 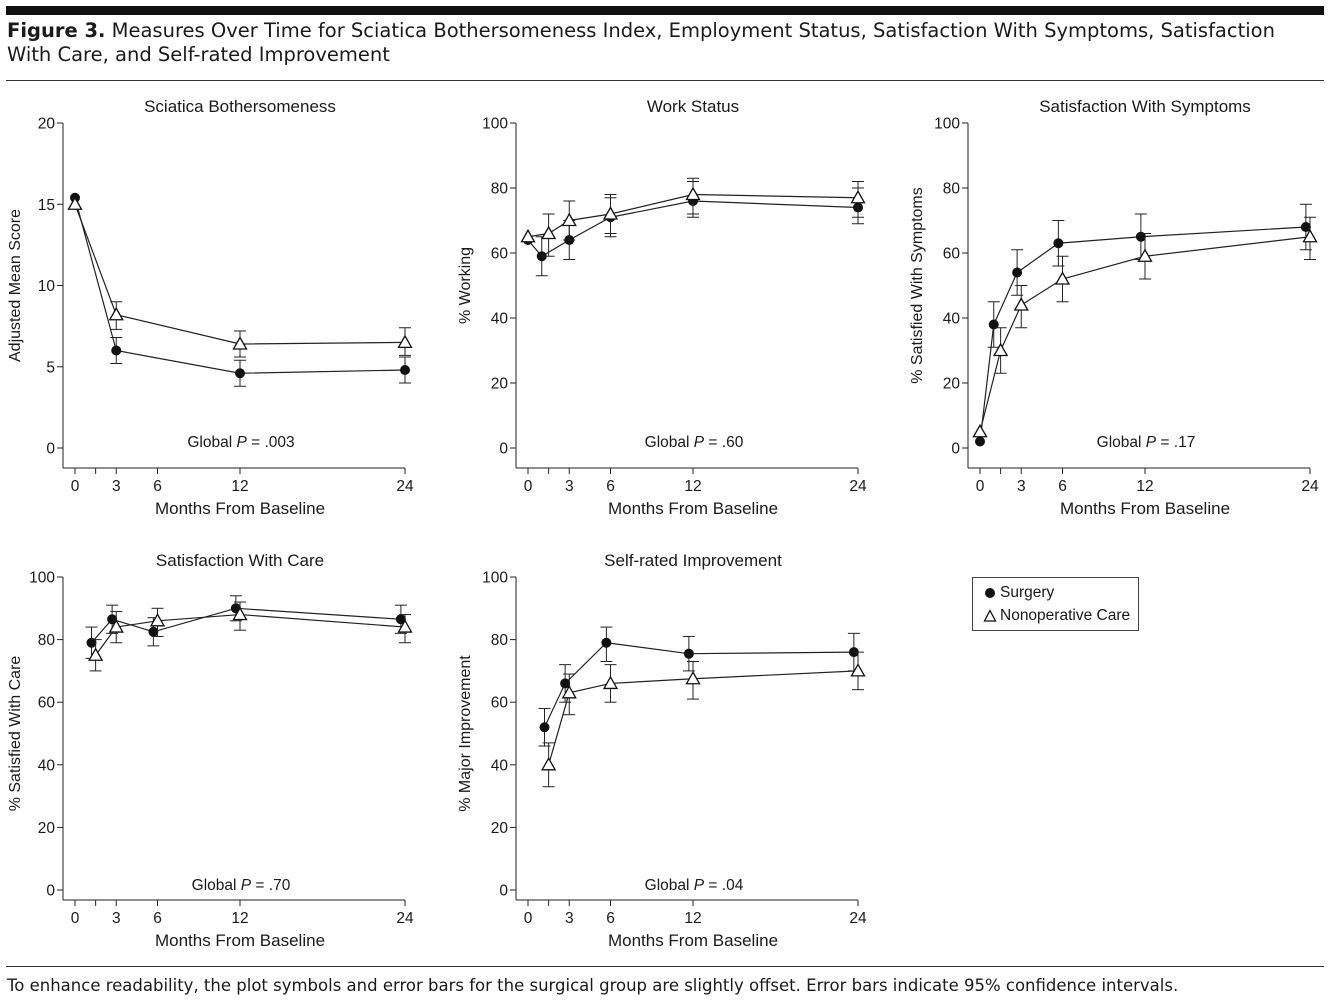 I want to click on y-tick-label: 15, so click(x=46, y=205).